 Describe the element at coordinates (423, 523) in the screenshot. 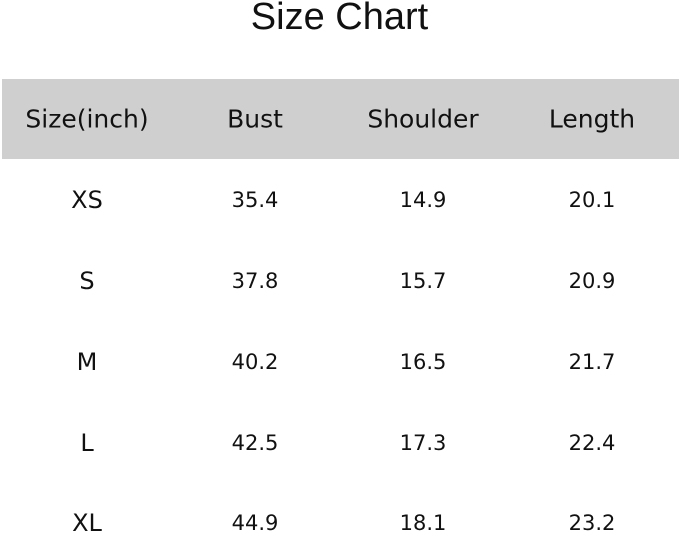

I see `cell-shoulder: 18.1` at that location.